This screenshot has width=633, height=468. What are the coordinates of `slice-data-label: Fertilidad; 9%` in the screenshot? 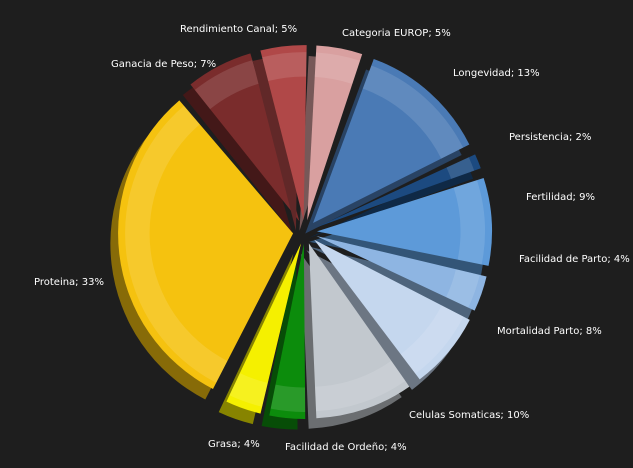 It's located at (560, 197).